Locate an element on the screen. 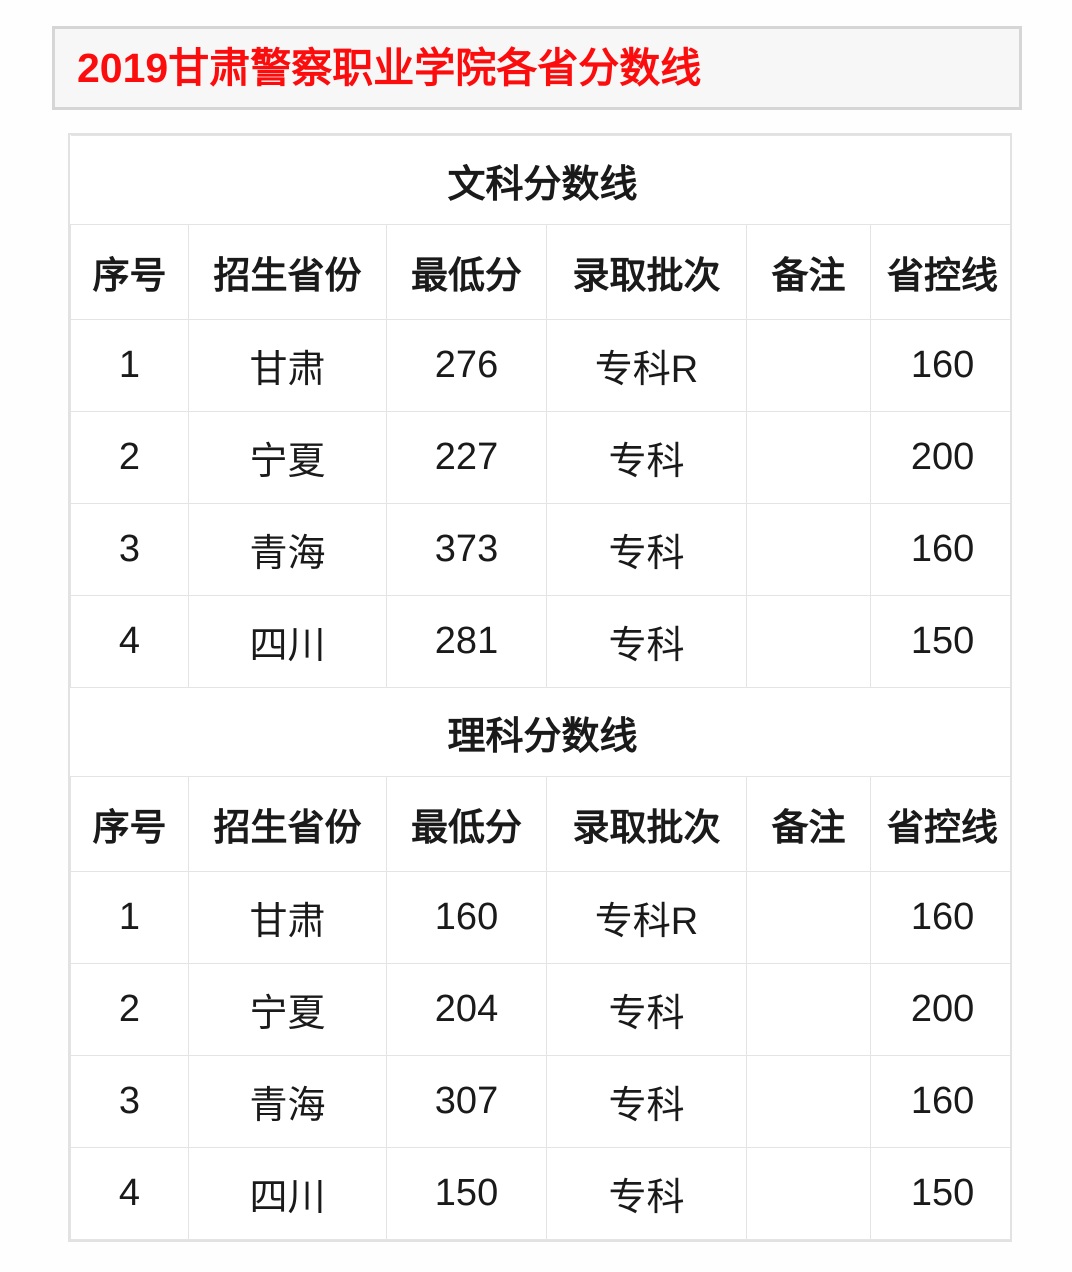 This screenshot has height=1272, width=1072. page-title: 2019甘肃警察职业学院各省分数线 is located at coordinates (389, 67).